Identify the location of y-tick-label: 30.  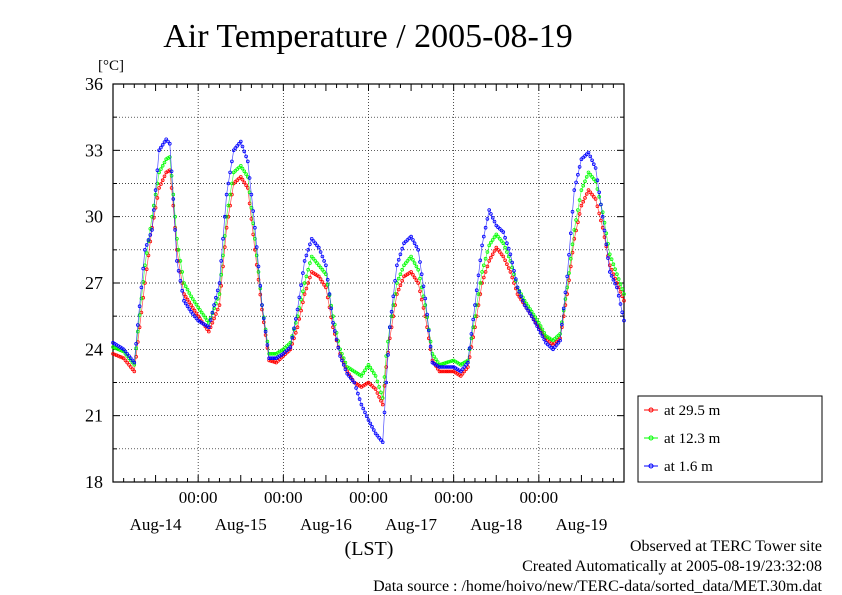
(94, 217).